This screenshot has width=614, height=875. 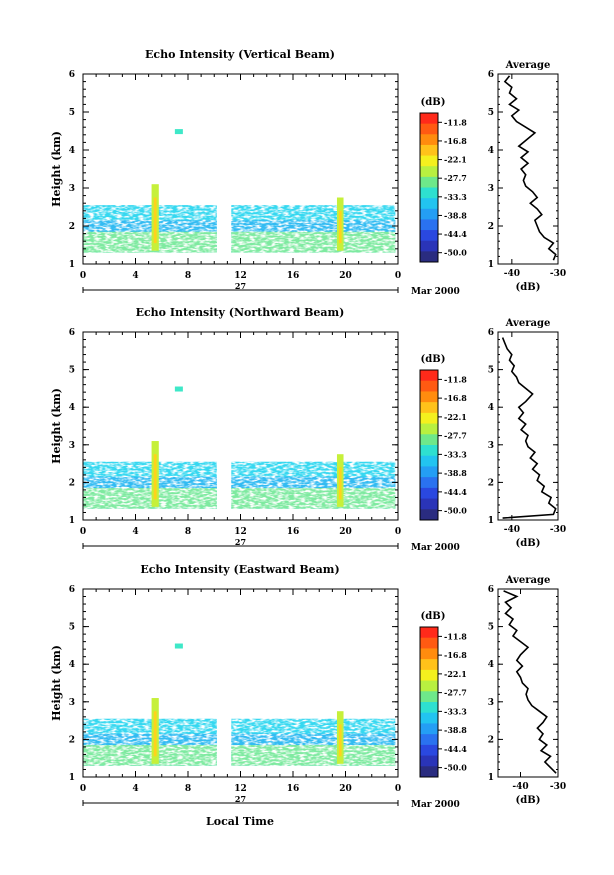 I want to click on x-tick-label: 8, so click(x=188, y=532).